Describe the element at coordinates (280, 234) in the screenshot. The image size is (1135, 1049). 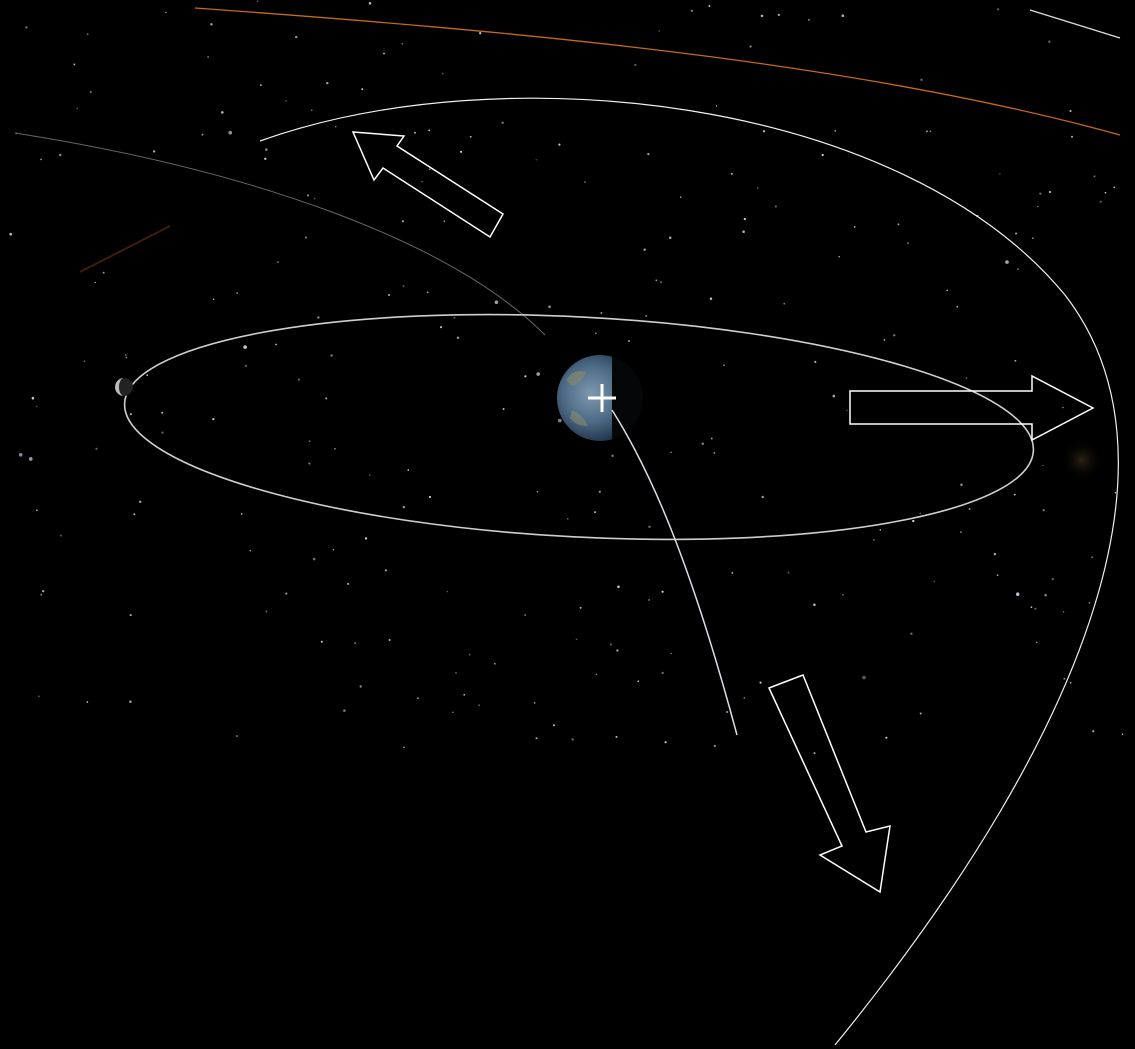
I see `trajectory-line` at that location.